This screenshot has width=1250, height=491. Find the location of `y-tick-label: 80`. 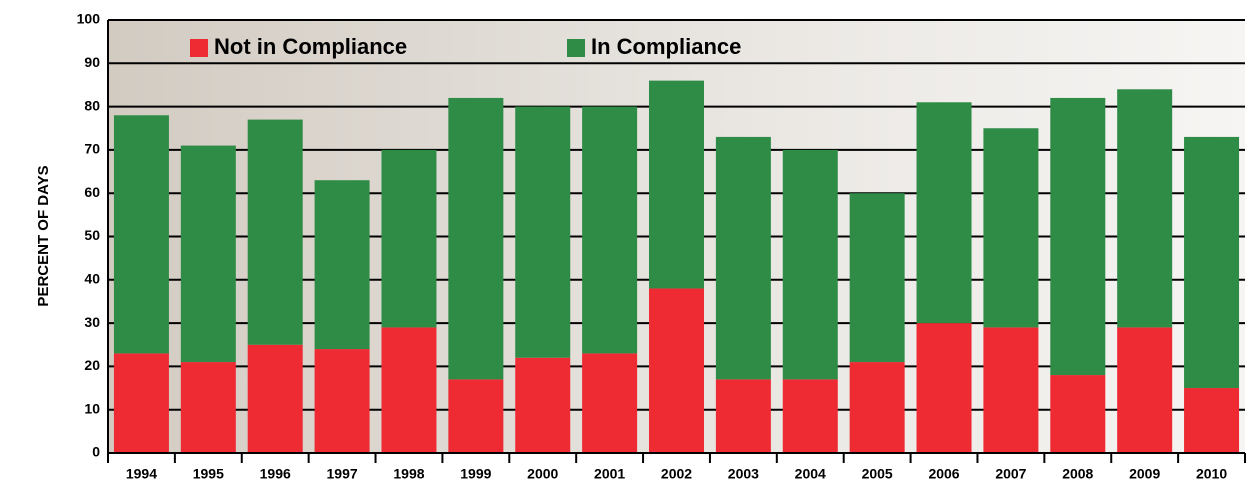

y-tick-label: 80 is located at coordinates (92, 105).